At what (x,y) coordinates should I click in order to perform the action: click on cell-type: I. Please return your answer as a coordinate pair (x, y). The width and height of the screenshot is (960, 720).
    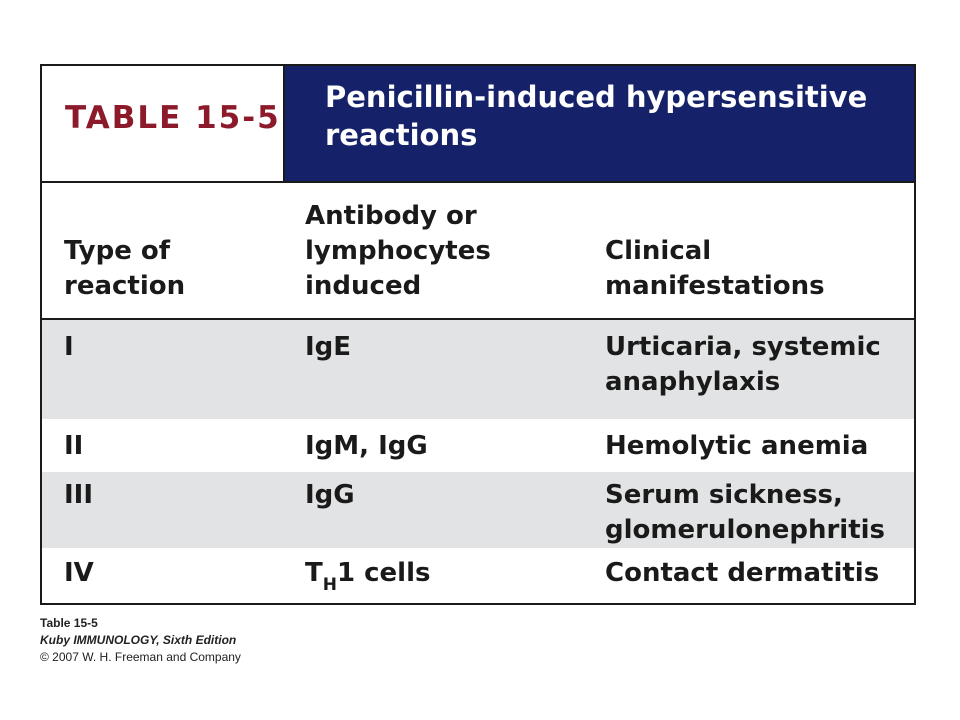
    Looking at the image, I should click on (69, 347).